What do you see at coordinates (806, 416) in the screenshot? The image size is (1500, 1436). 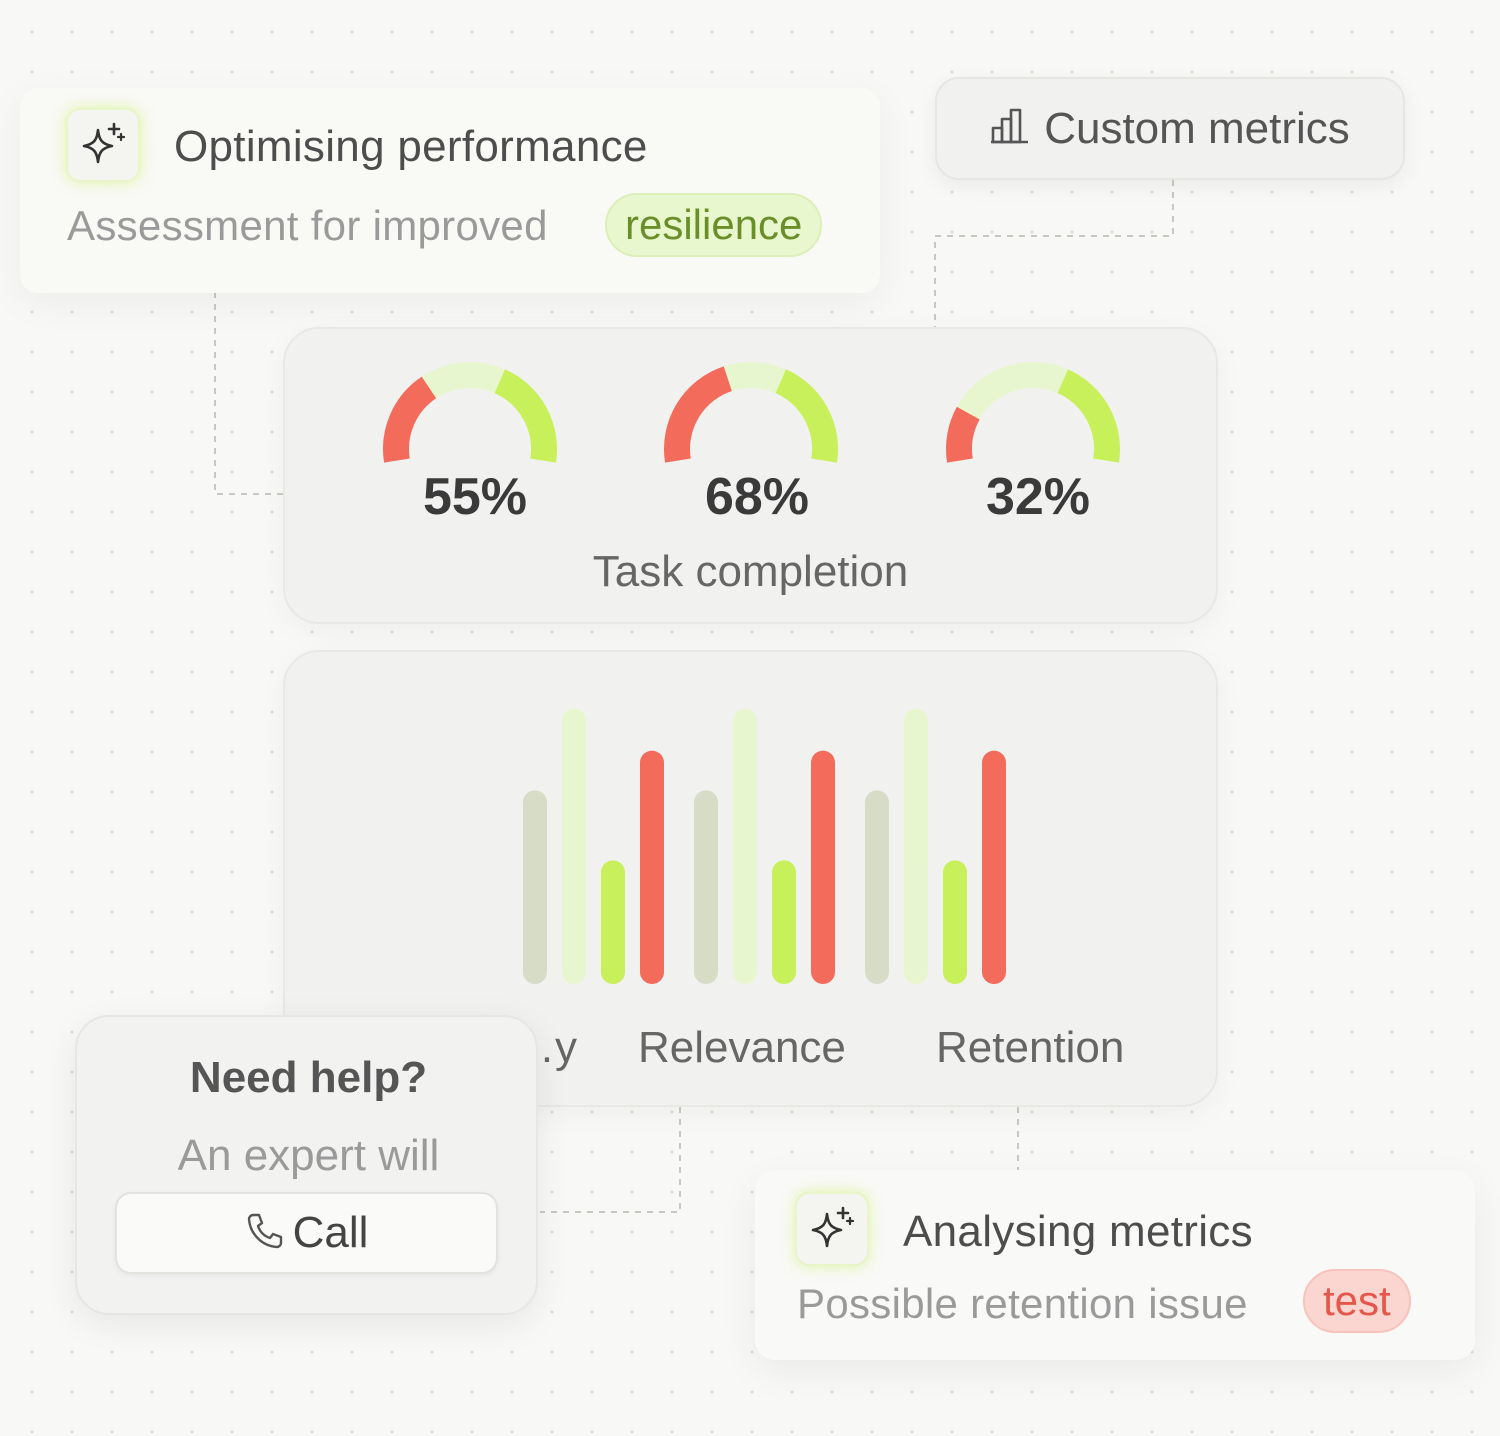 I see `gauge-2-lime-arc` at bounding box center [806, 416].